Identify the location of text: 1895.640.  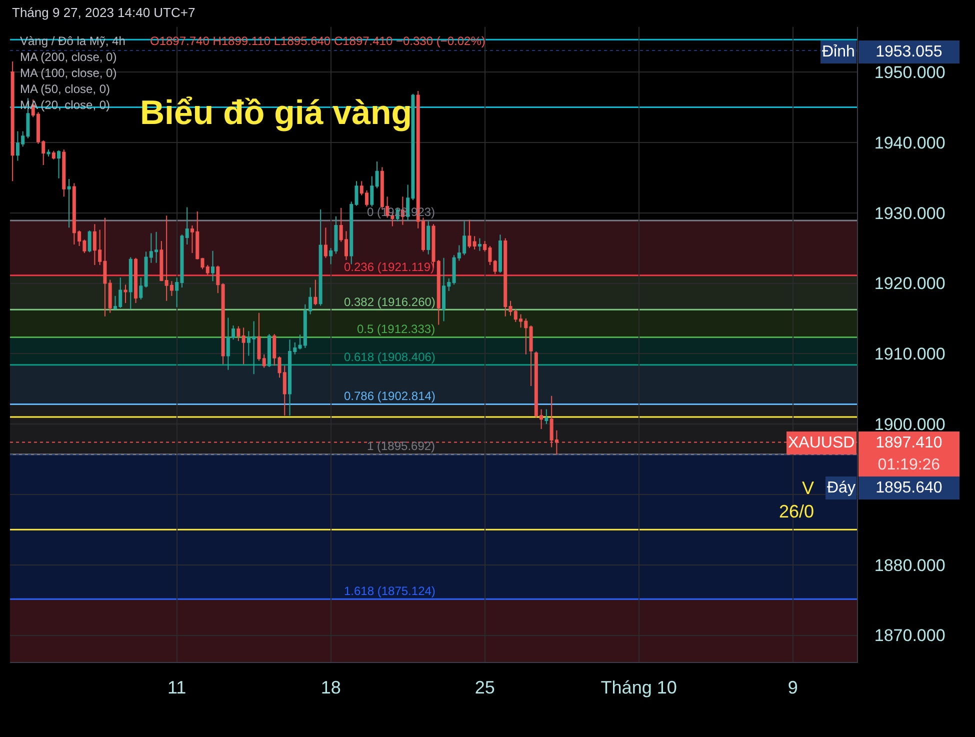
(909, 488).